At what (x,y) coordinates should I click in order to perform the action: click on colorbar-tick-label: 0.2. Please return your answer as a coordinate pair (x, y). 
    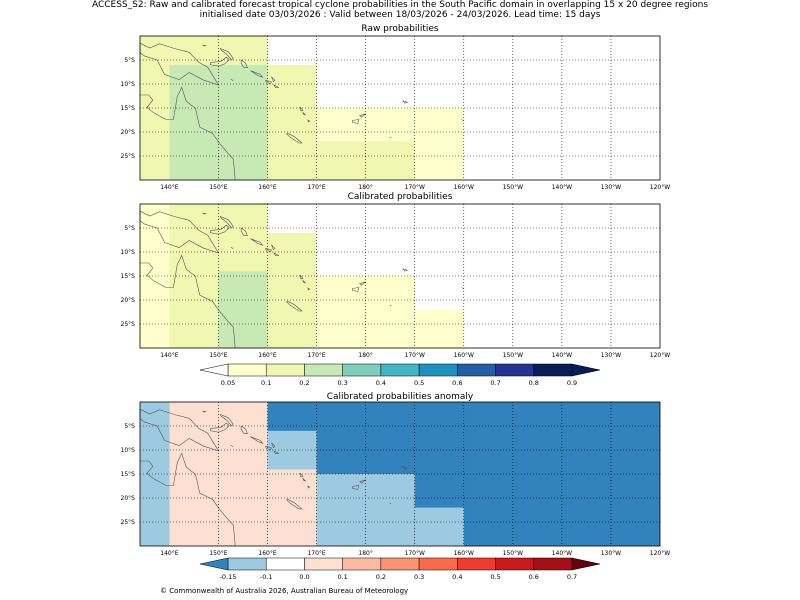
    Looking at the image, I should click on (304, 383).